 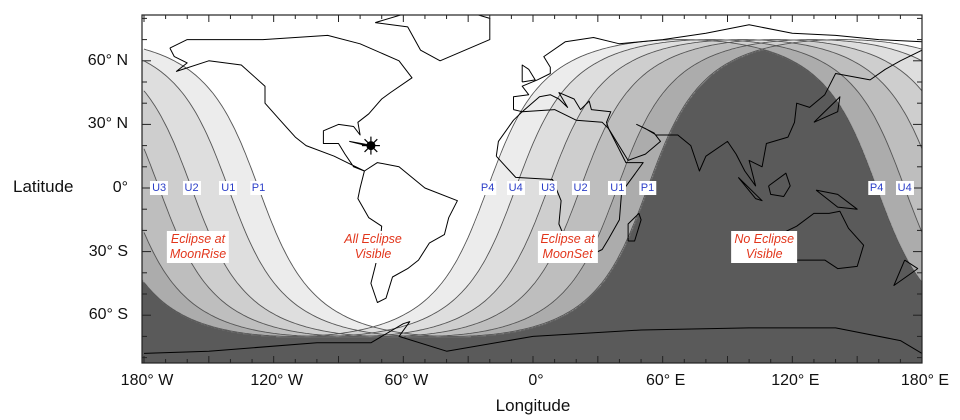 I want to click on region-label: Eclipse at MoonRise, so click(x=198, y=247).